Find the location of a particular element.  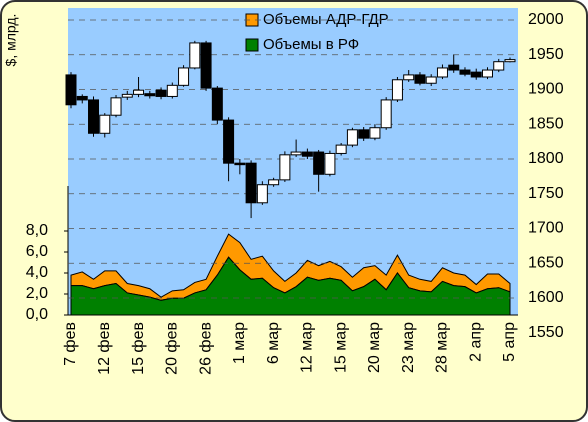

legend-swatch is located at coordinates (252, 45).